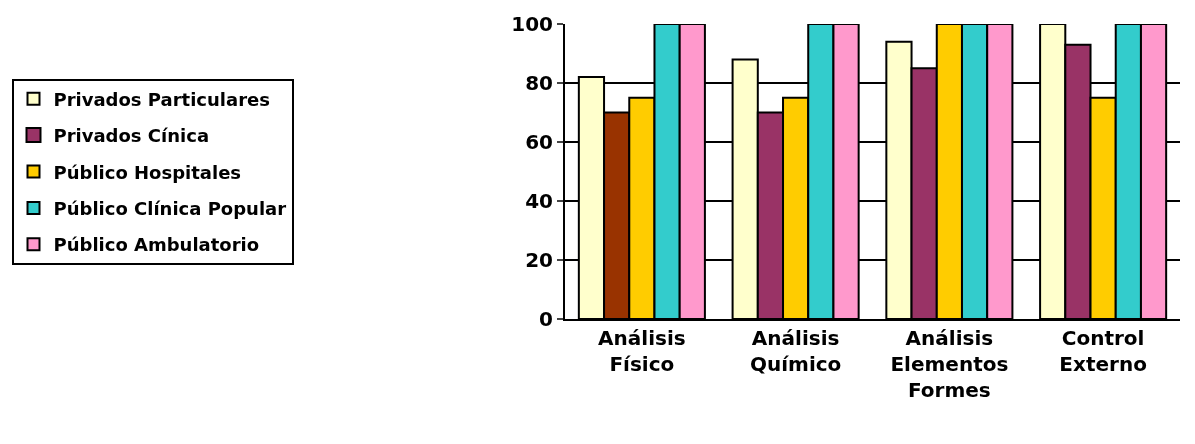  What do you see at coordinates (170, 208) in the screenshot?
I see `legend-label: Público Clínica Popular` at bounding box center [170, 208].